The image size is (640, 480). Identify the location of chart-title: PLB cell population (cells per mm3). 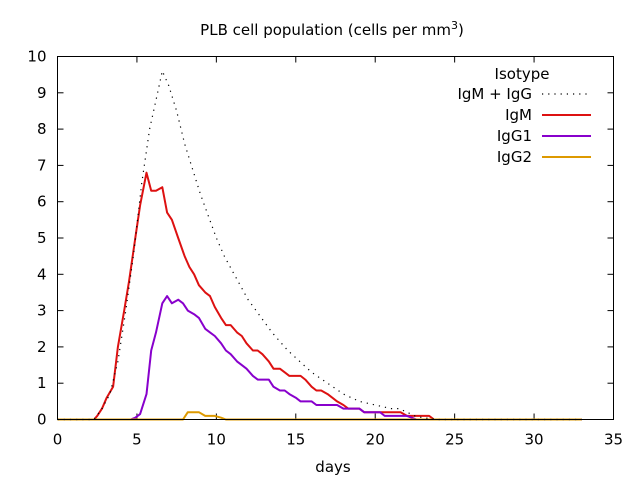
(332, 29).